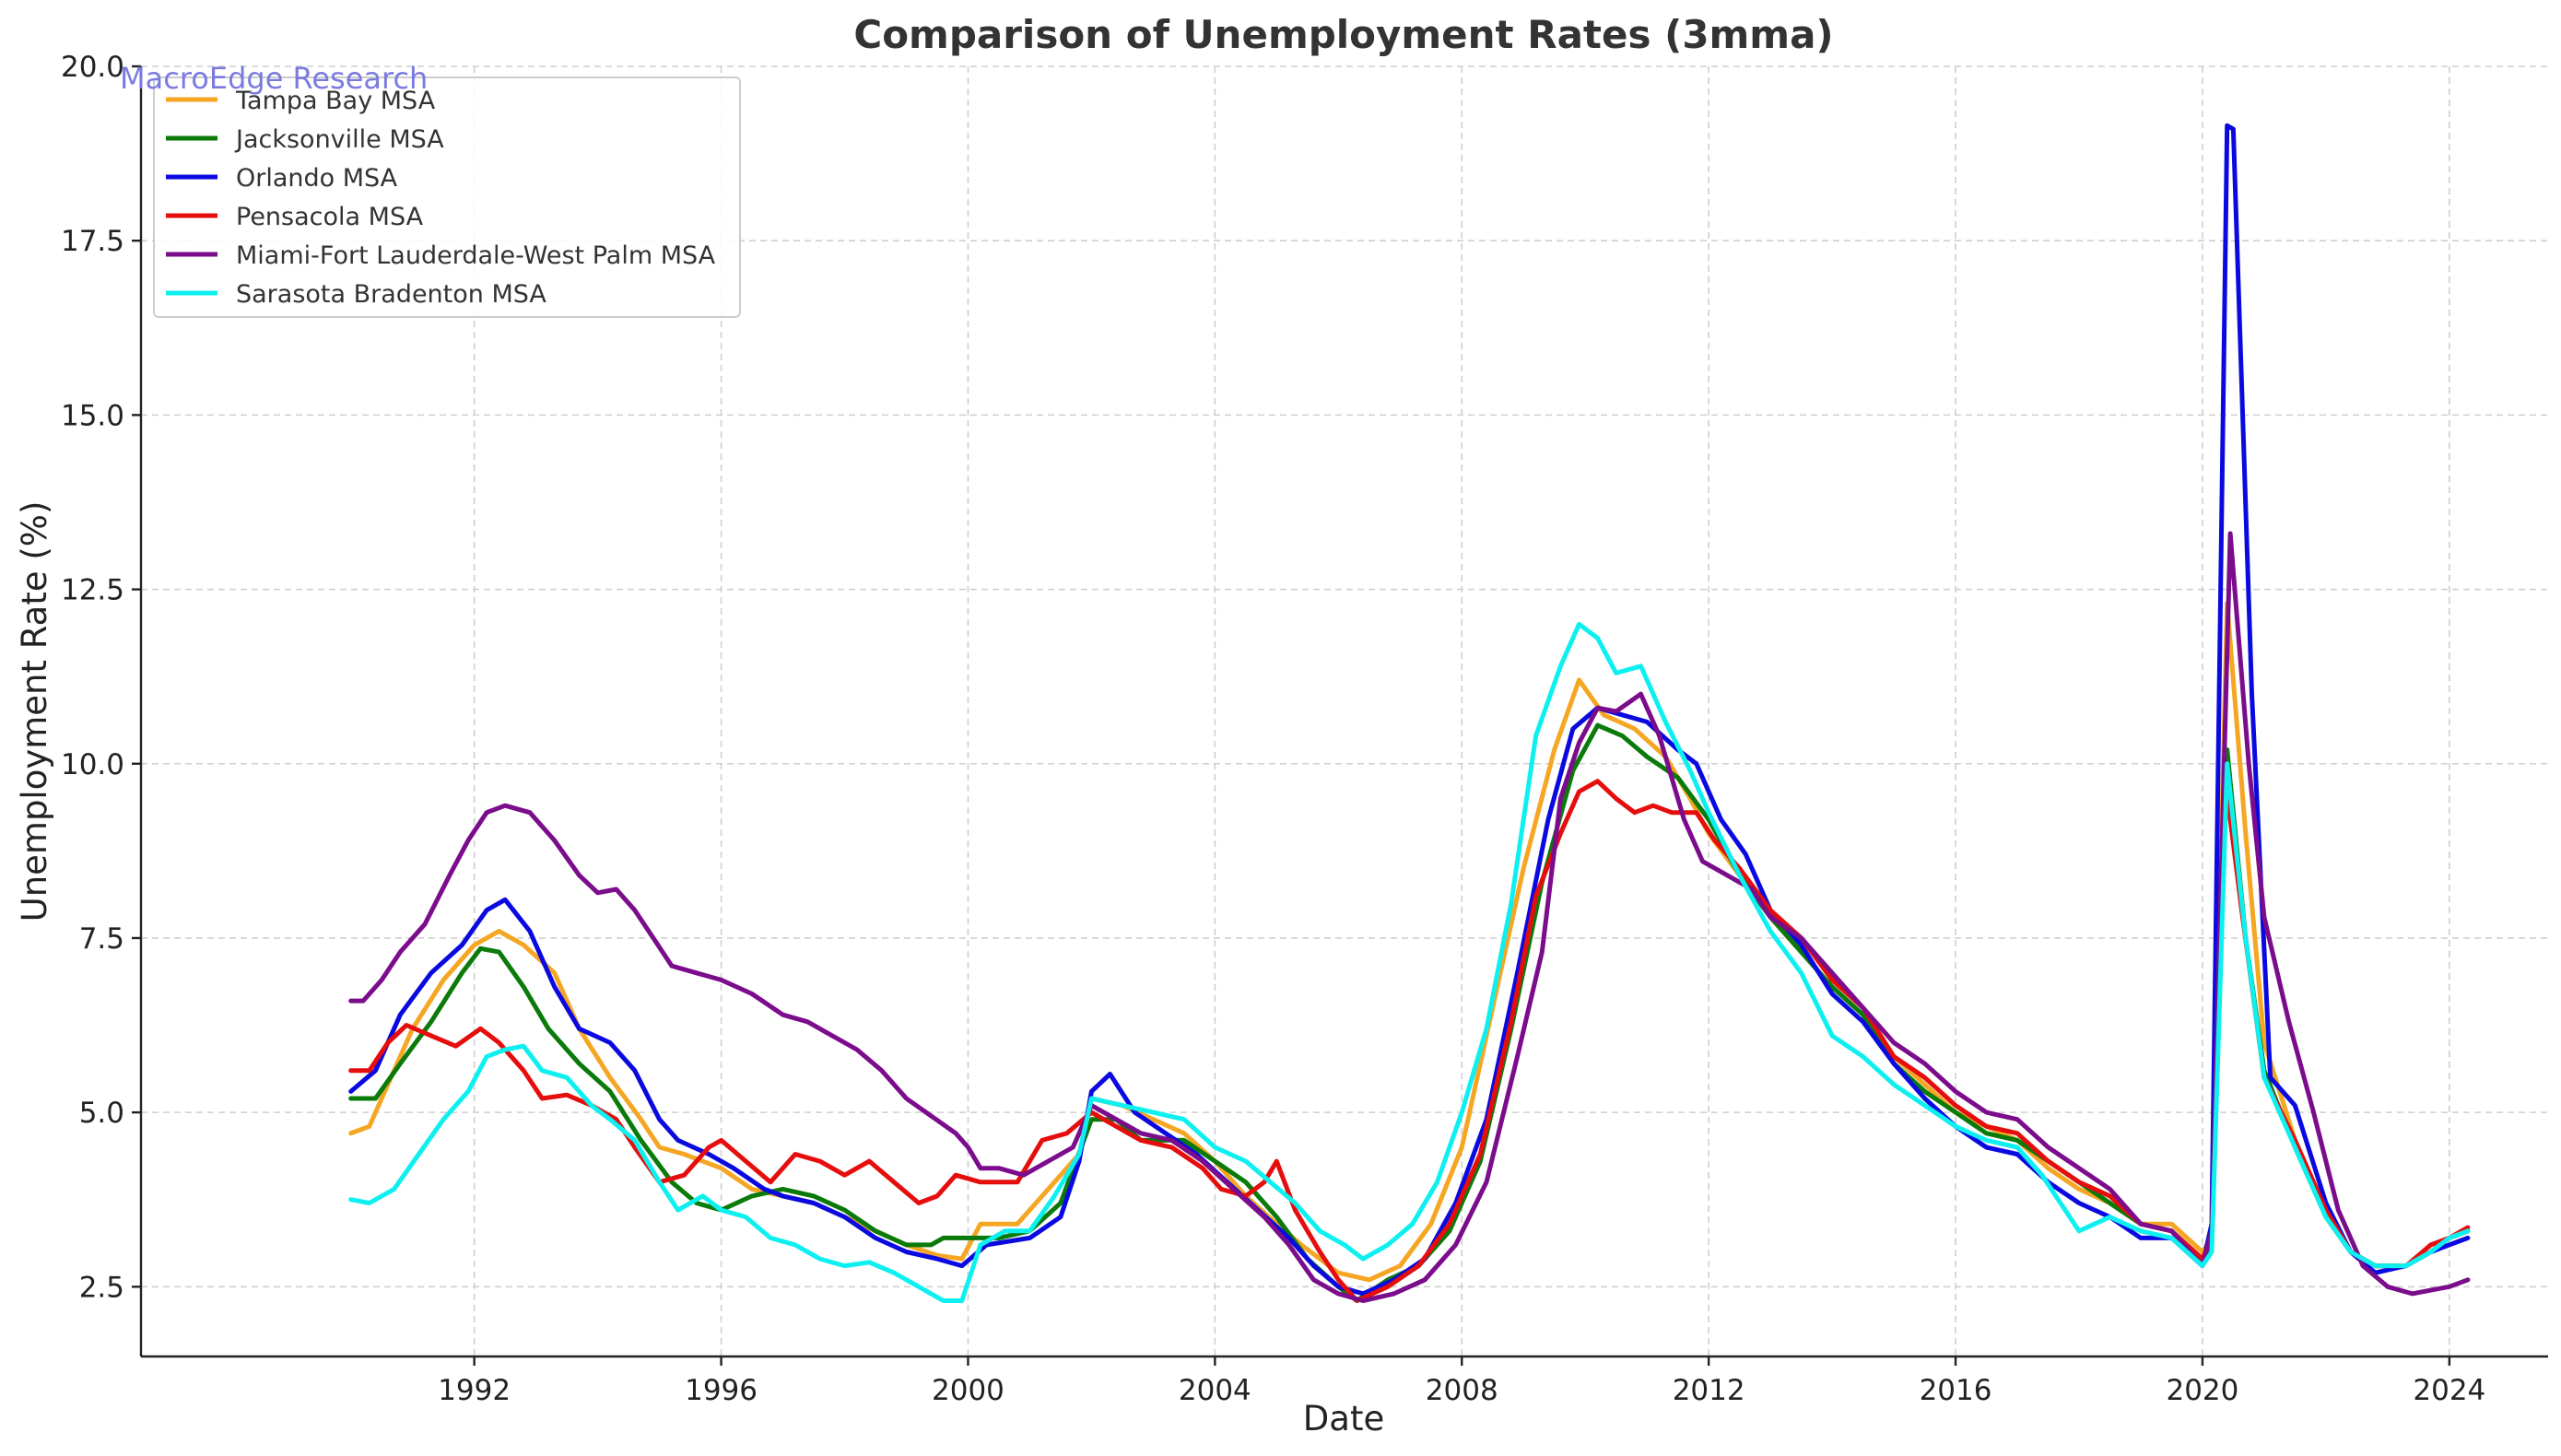  I want to click on x-tick-label: 2020, so click(2202, 1390).